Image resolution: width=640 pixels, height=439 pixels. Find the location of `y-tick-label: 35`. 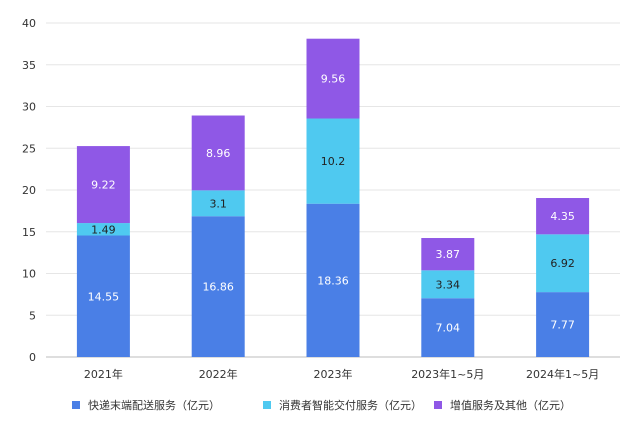

y-tick-label: 35 is located at coordinates (29, 65).